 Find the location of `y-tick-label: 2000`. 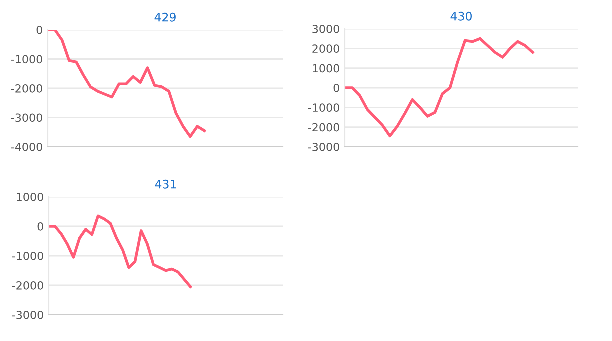

y-tick-label: 2000 is located at coordinates (326, 49).